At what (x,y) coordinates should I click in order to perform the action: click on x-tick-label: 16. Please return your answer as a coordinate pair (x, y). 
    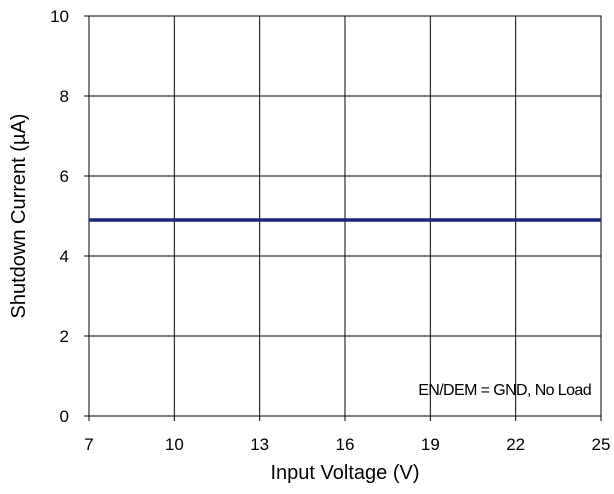
    Looking at the image, I should click on (345, 444).